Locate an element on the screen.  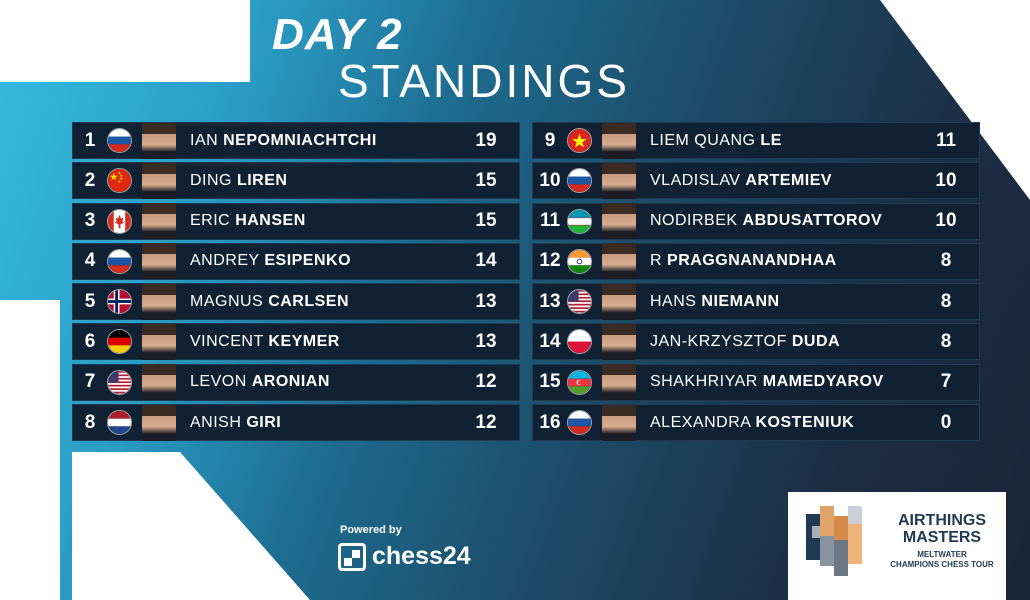
player-first-name: ANDREY is located at coordinates (225, 261).